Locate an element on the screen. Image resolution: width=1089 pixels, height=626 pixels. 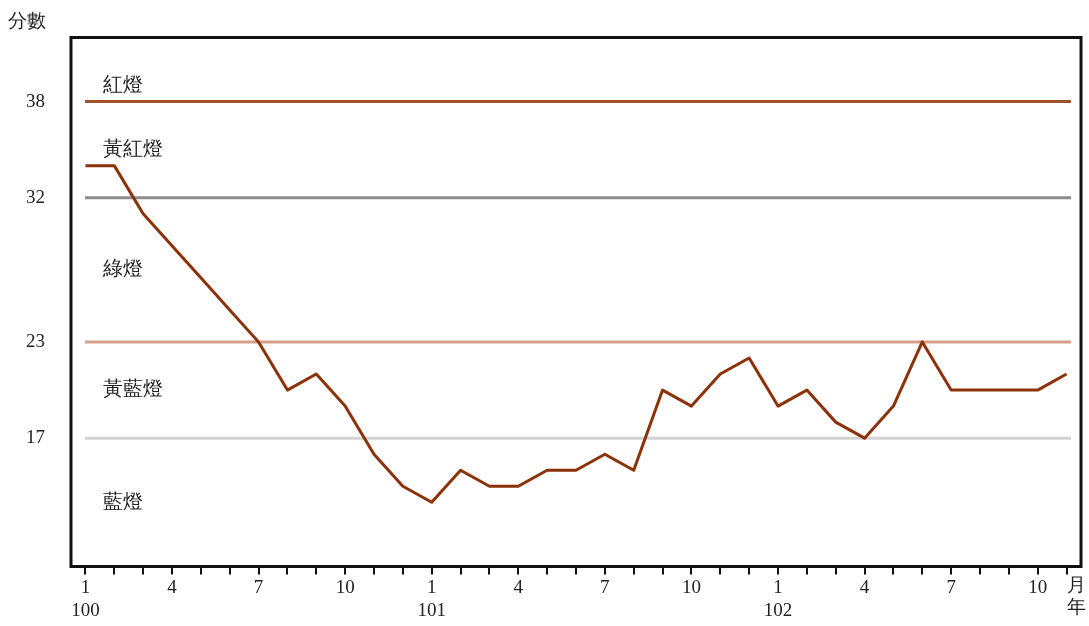
x-tick-label: 1 100 is located at coordinates (85, 597).